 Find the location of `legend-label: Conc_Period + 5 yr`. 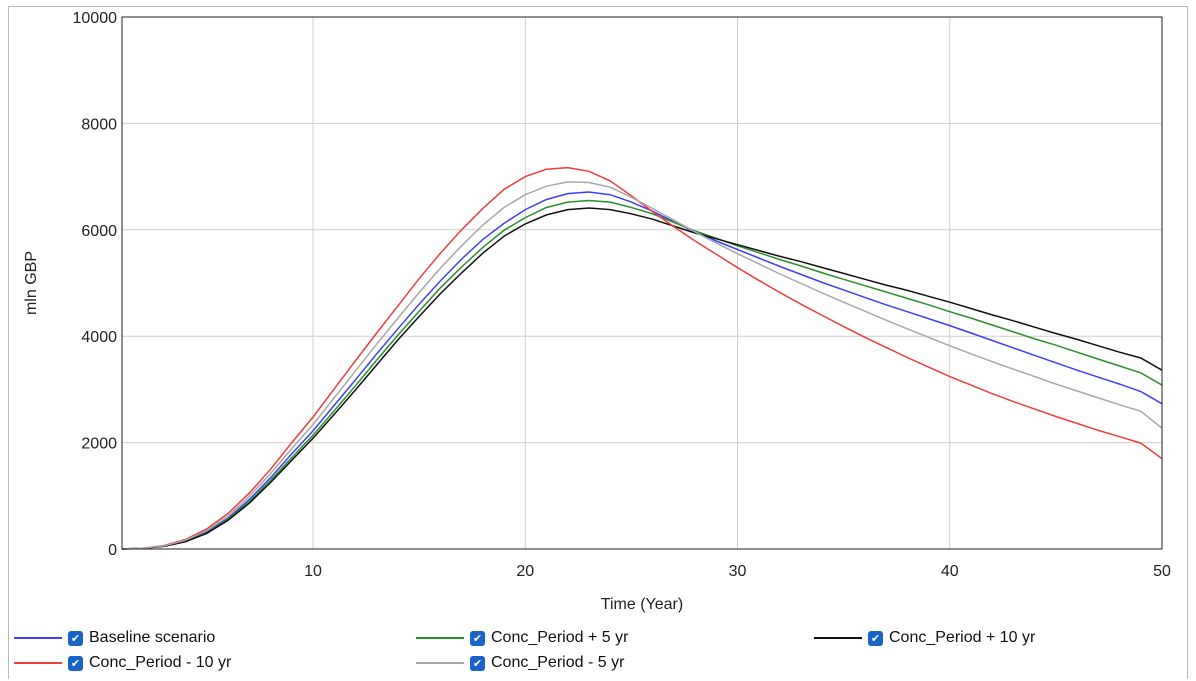

legend-label: Conc_Period + 5 yr is located at coordinates (560, 637).